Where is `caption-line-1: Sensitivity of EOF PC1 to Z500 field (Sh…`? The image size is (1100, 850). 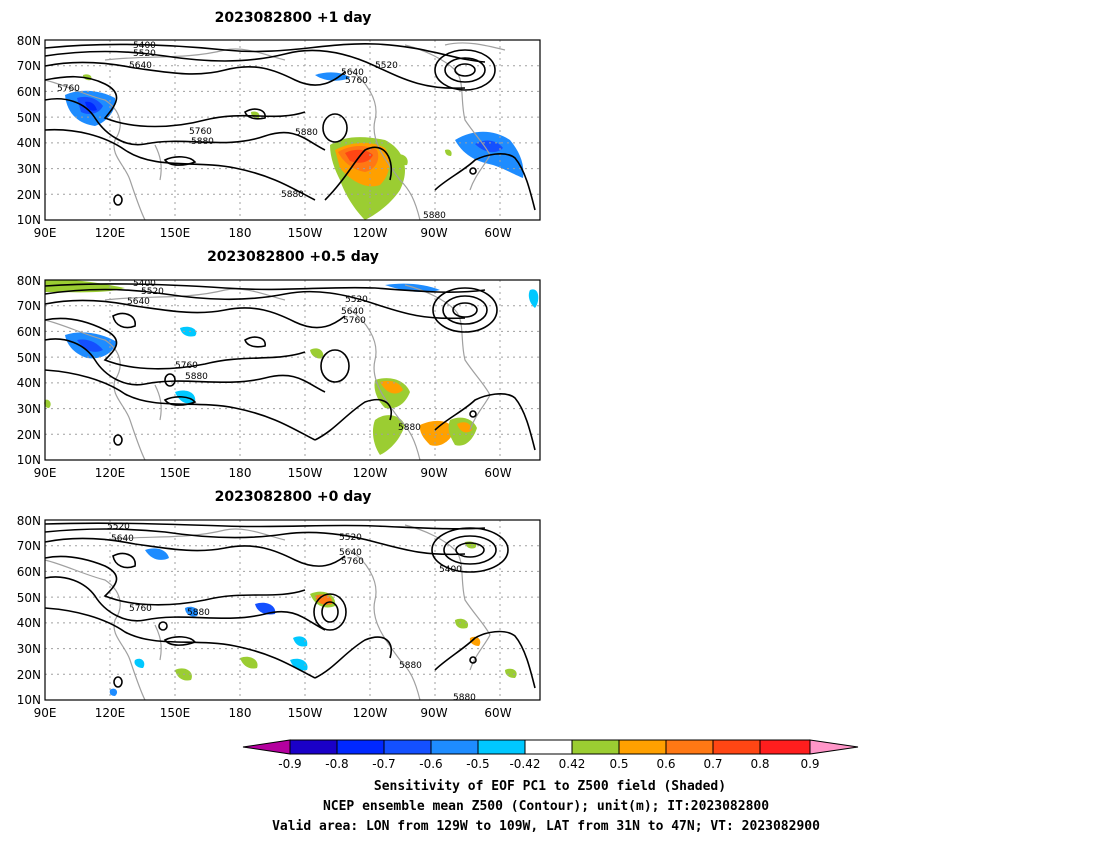
caption-line-1: Sensitivity of EOF PC1 to Z500 field (Sh… is located at coordinates (550, 786).